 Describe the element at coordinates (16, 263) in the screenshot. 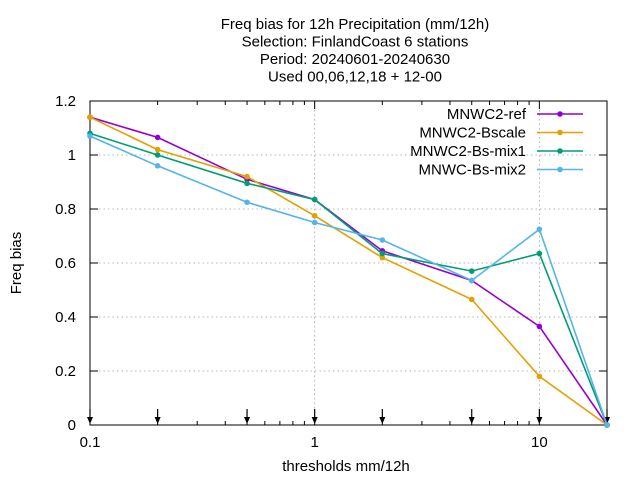

I see `y-axis-label: Freq bias` at that location.